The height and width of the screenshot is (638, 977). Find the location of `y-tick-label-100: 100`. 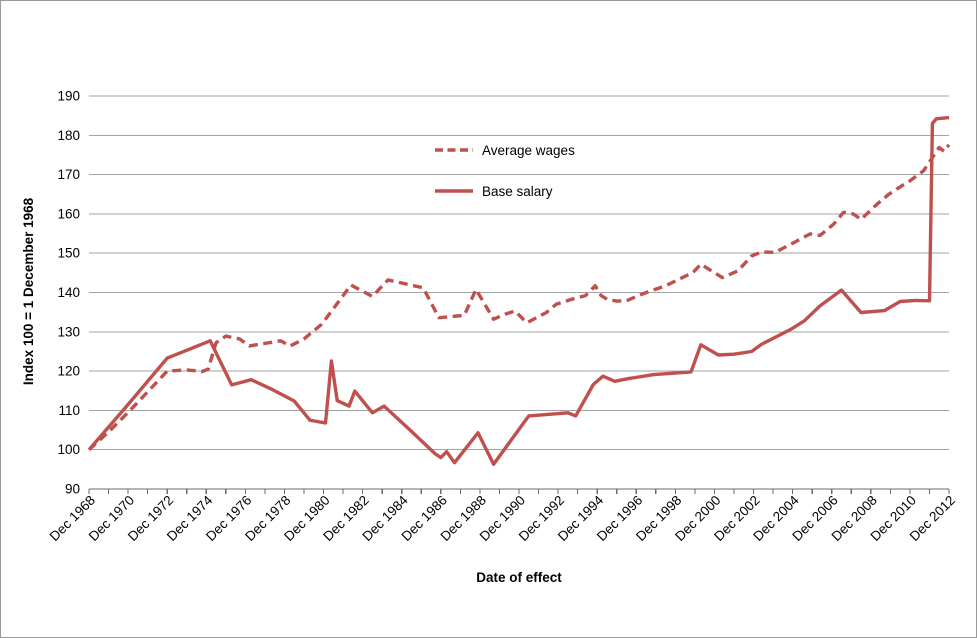

y-tick-label-100: 100 is located at coordinates (68, 449).